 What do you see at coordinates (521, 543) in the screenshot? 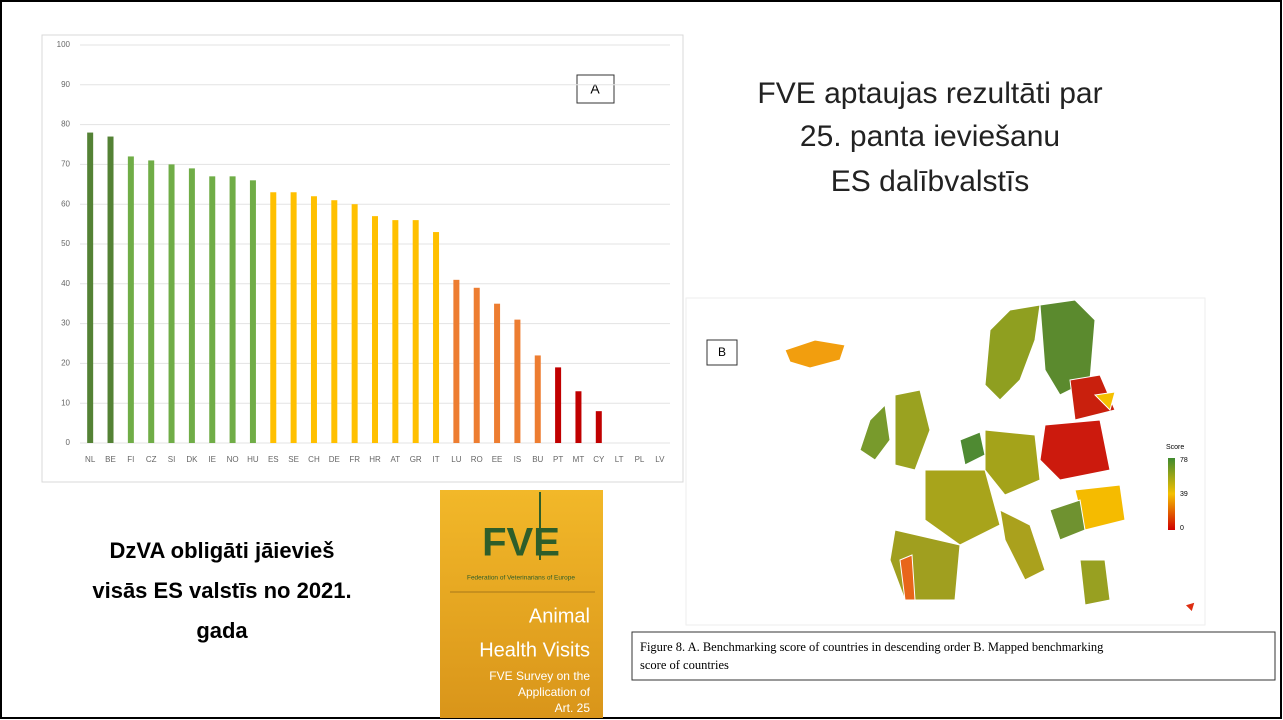
I see `cover-logo: FVE` at bounding box center [521, 543].